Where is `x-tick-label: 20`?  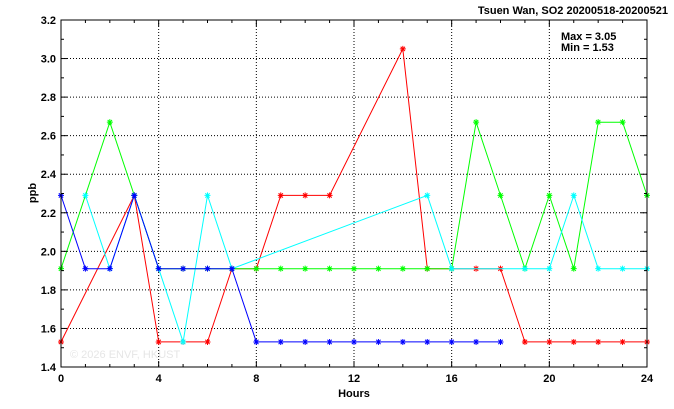
x-tick-label: 20 is located at coordinates (549, 379).